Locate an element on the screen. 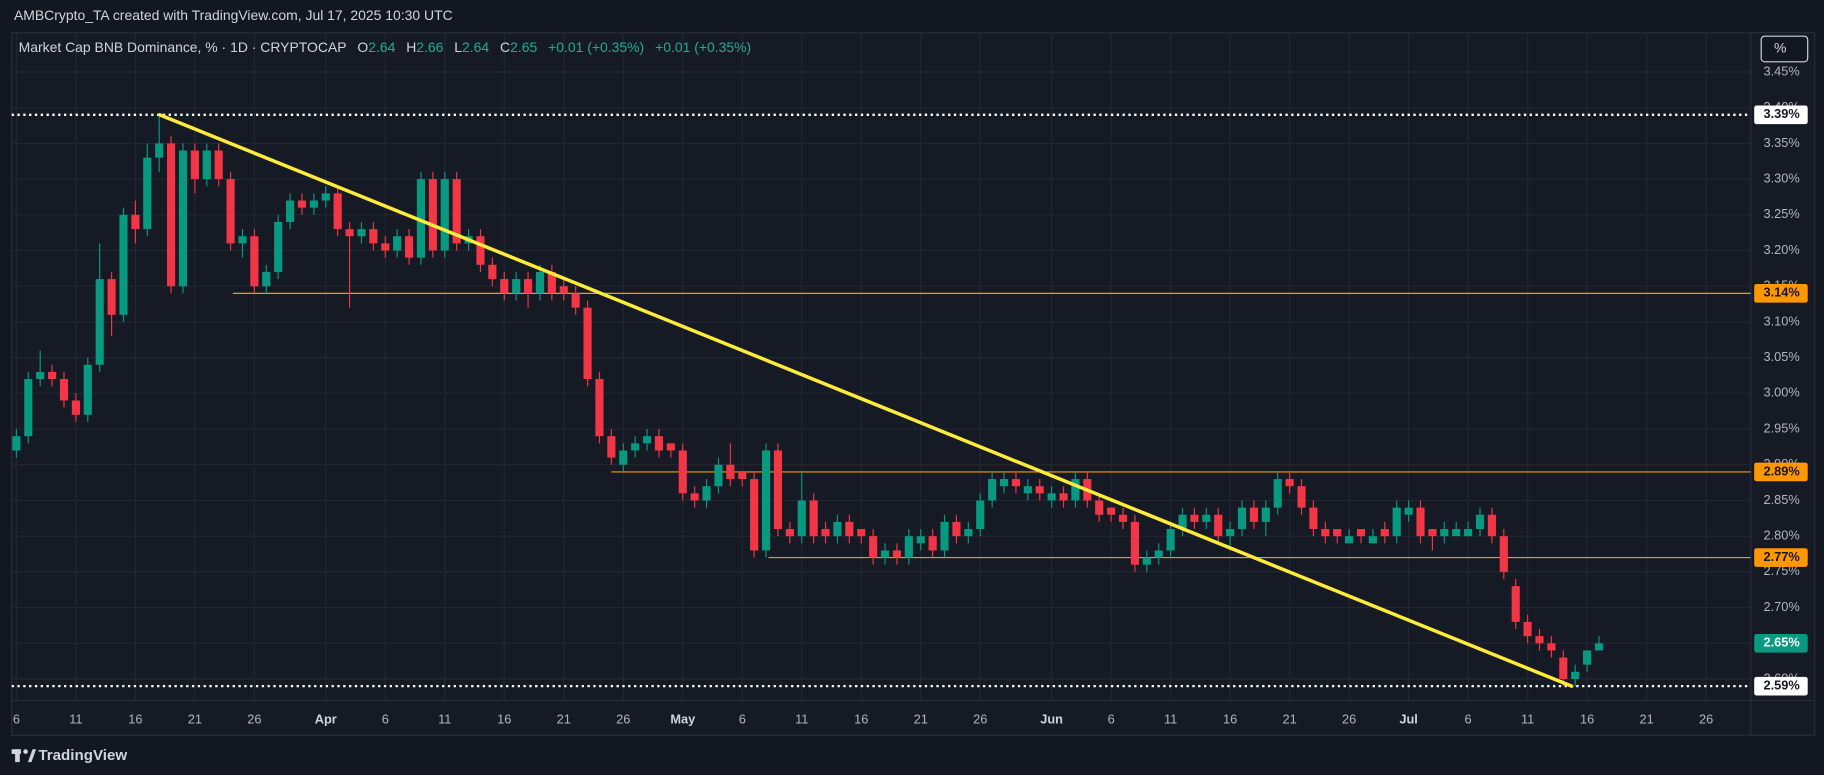  y-tick-label: 3.35% is located at coordinates (1782, 142).